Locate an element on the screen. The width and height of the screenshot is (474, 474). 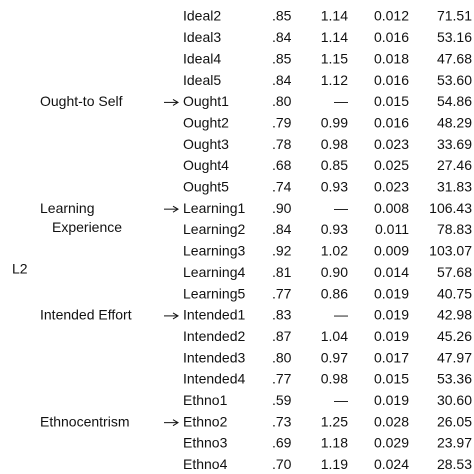
cell-loading: .59 is located at coordinates (282, 400).